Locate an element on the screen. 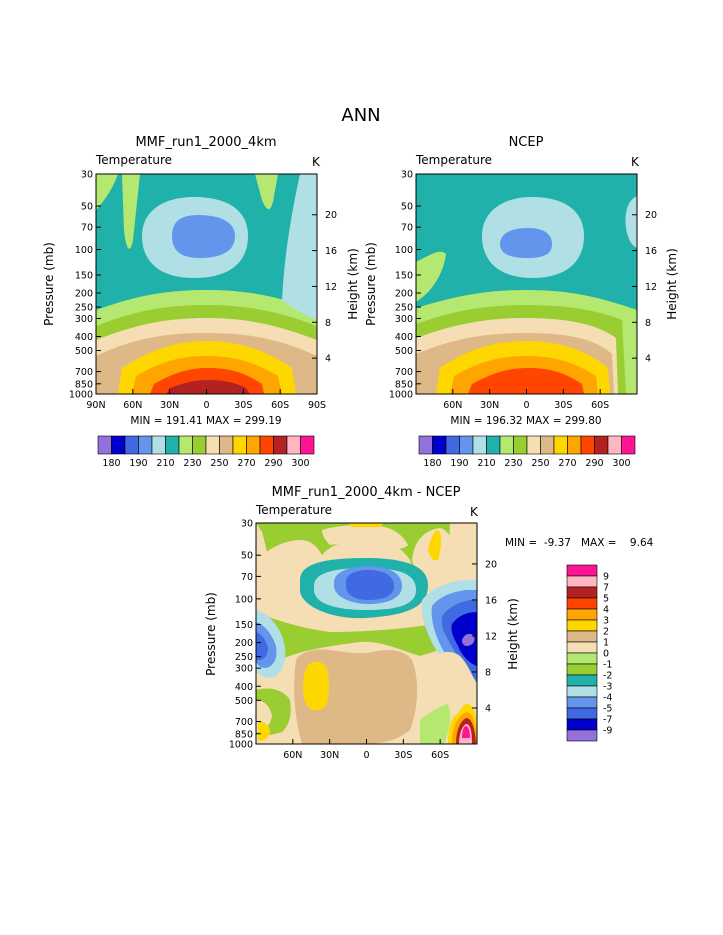  diff-warm-hot-bottom-right is located at coordinates (466, 732).